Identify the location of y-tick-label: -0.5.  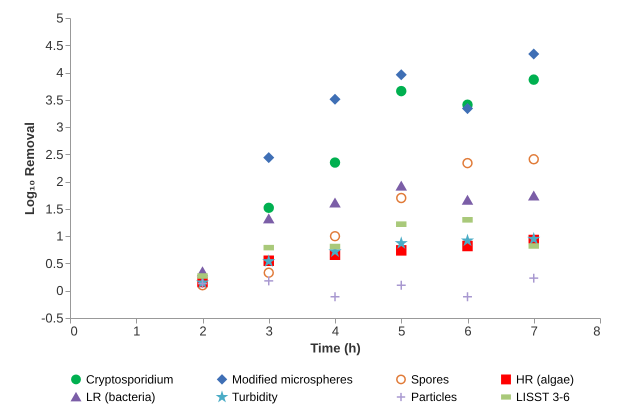
(52, 318).